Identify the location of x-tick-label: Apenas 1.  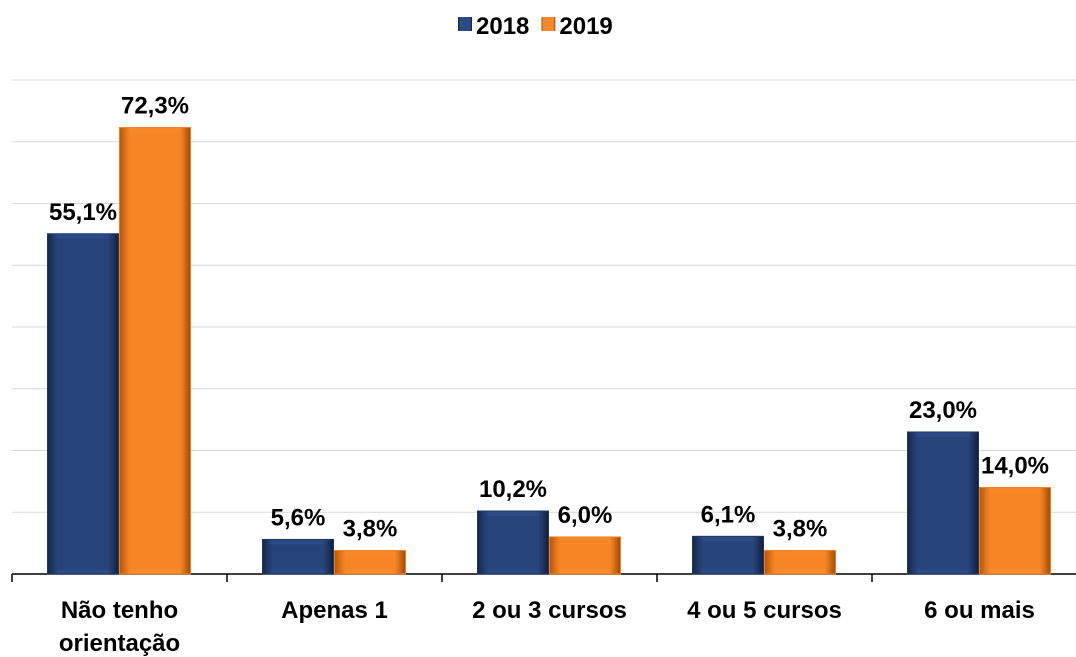
(334, 610).